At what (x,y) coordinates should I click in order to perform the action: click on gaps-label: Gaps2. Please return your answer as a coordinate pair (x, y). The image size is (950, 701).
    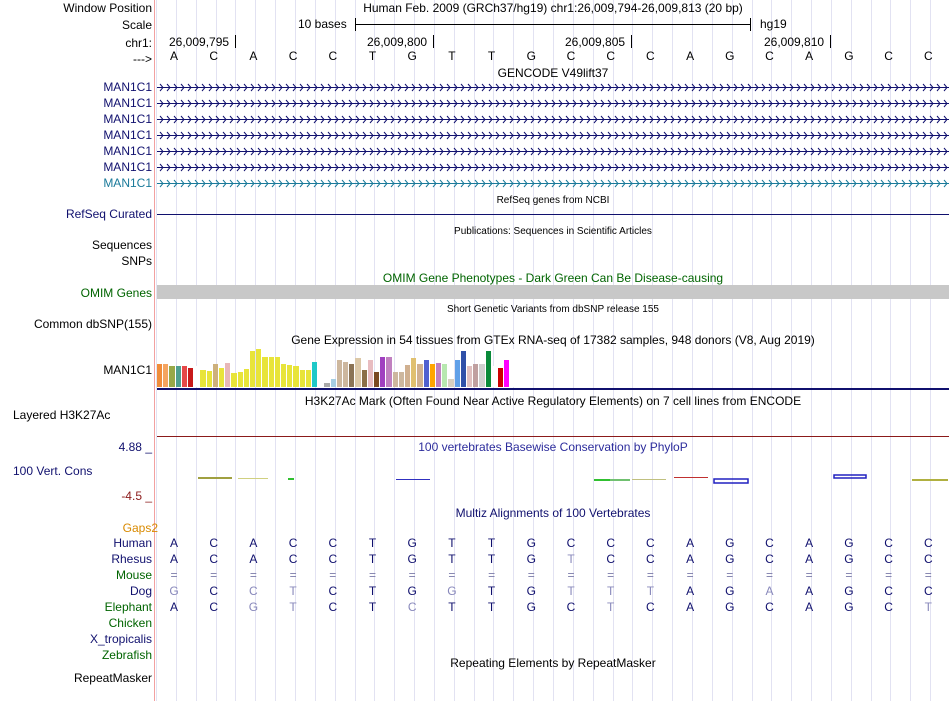
    Looking at the image, I should click on (140, 528).